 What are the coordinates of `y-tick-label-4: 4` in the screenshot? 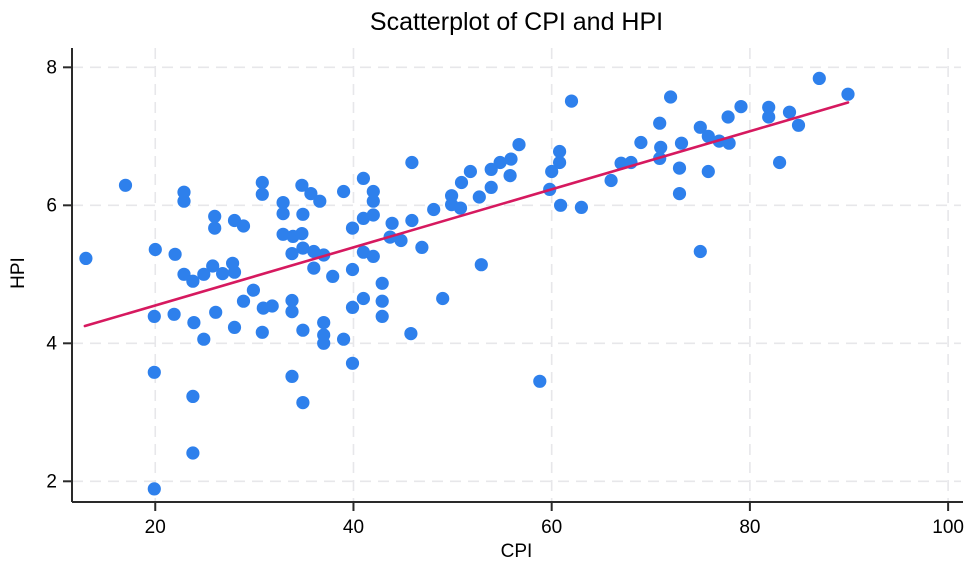 It's located at (51, 343).